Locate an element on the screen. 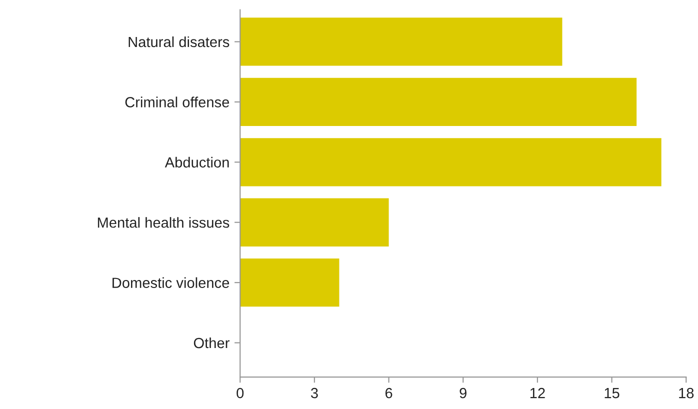  y-tick-label: Other is located at coordinates (212, 342).